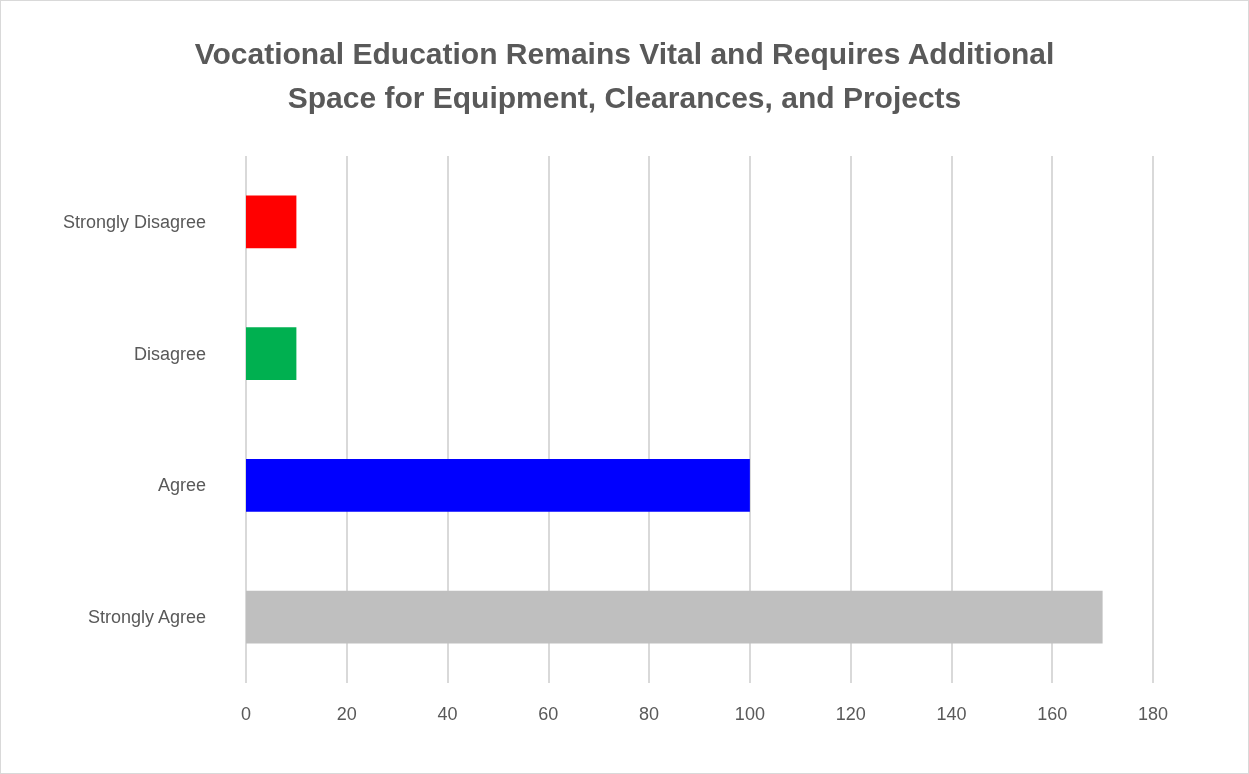  I want to click on y-tick-label: Disagree, so click(169, 353).